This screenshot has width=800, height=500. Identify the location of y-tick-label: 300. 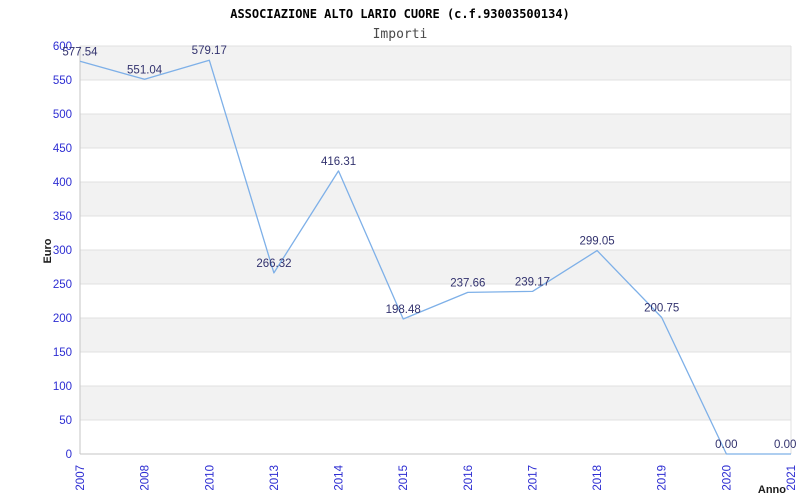
(62, 251).